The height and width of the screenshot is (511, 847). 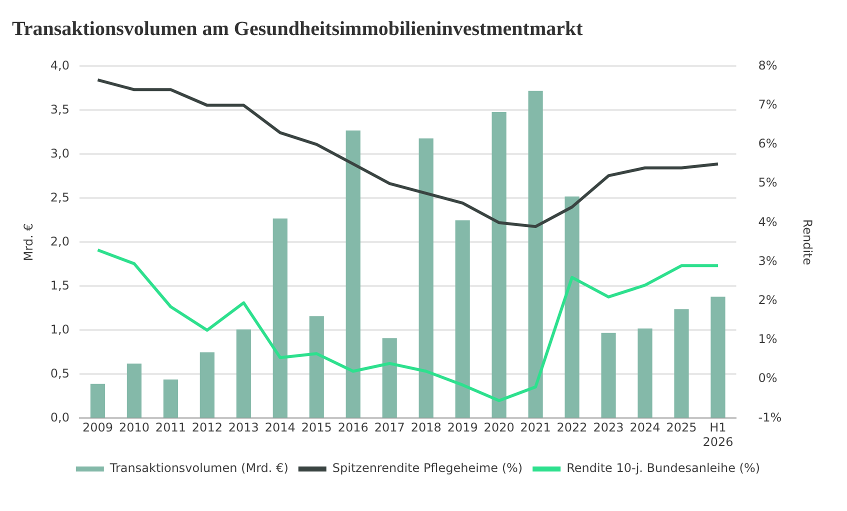 I want to click on x-tick-label: 2017, so click(x=389, y=427).